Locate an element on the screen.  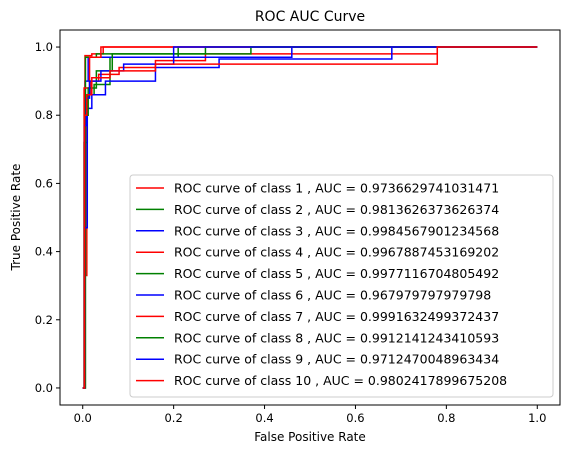
x-tick-label: 0.2 is located at coordinates (173, 418).